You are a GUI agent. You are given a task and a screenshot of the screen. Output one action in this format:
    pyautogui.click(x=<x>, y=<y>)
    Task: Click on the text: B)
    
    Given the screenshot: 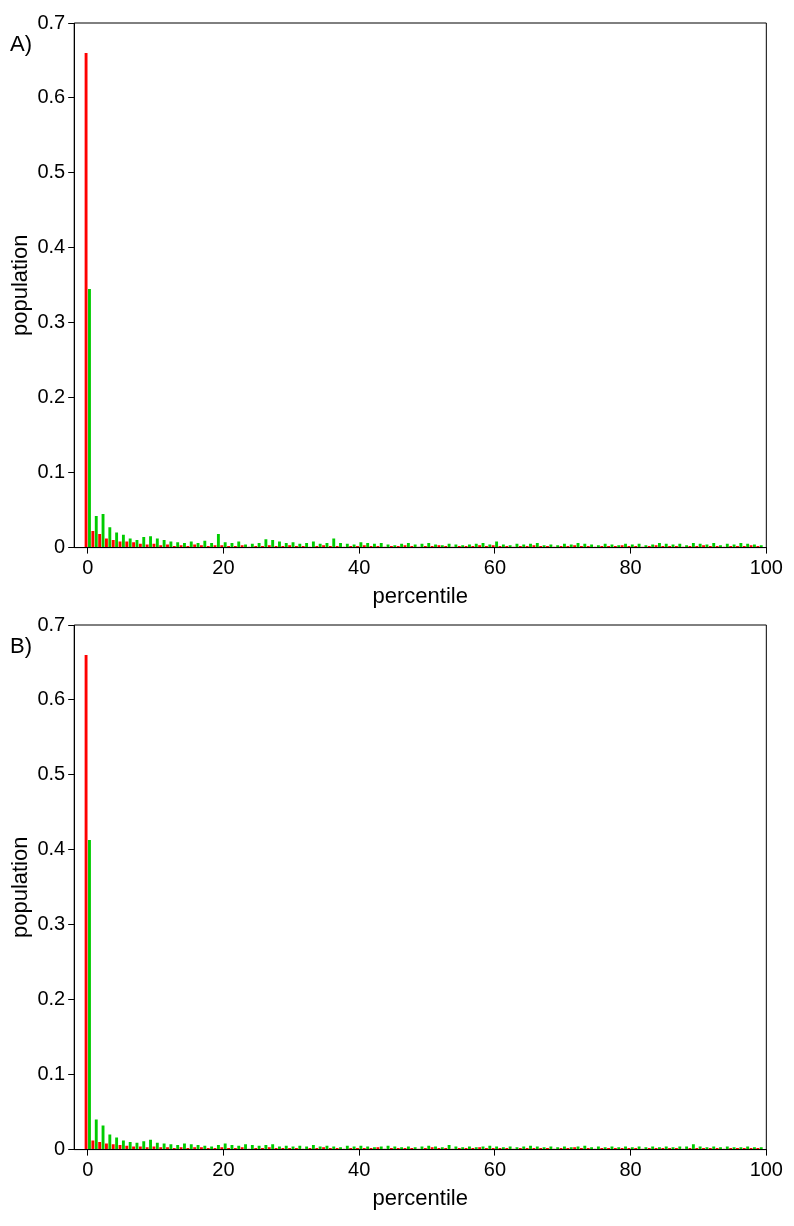 What is the action you would take?
    pyautogui.click(x=21, y=646)
    